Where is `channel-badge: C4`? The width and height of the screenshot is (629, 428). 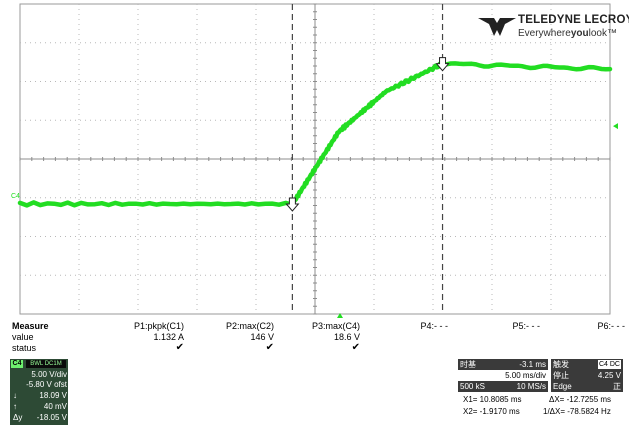
channel-badge: C4 is located at coordinates (17, 364).